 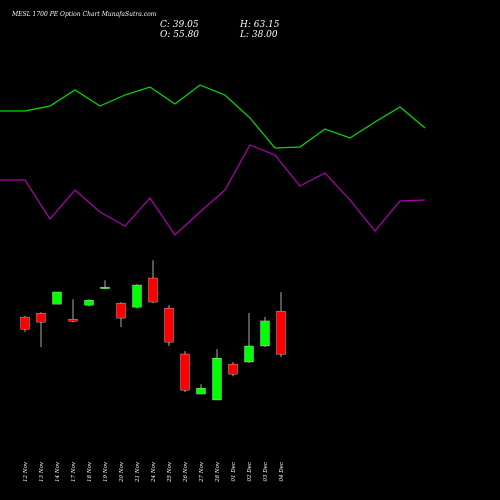 I want to click on x-tick-label: 13 Nov, so click(x=42, y=471).